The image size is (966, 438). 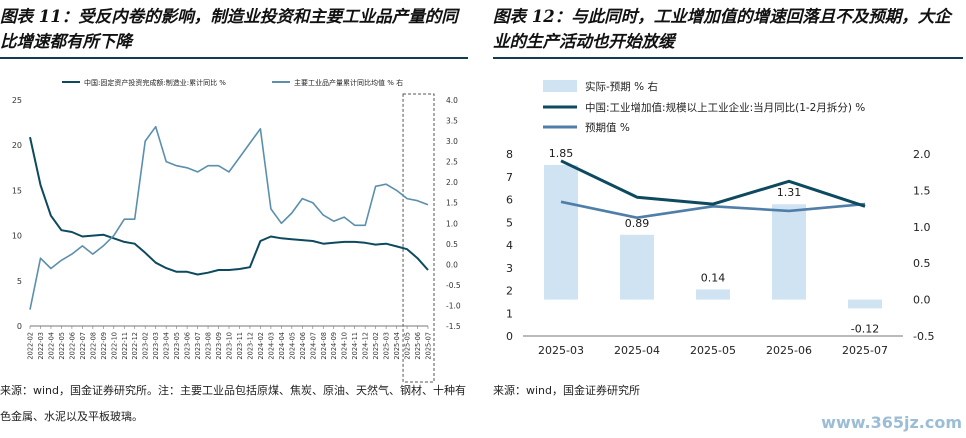 What do you see at coordinates (240, 346) in the screenshot?
I see `x-tick-label: 2023-11` at bounding box center [240, 346].